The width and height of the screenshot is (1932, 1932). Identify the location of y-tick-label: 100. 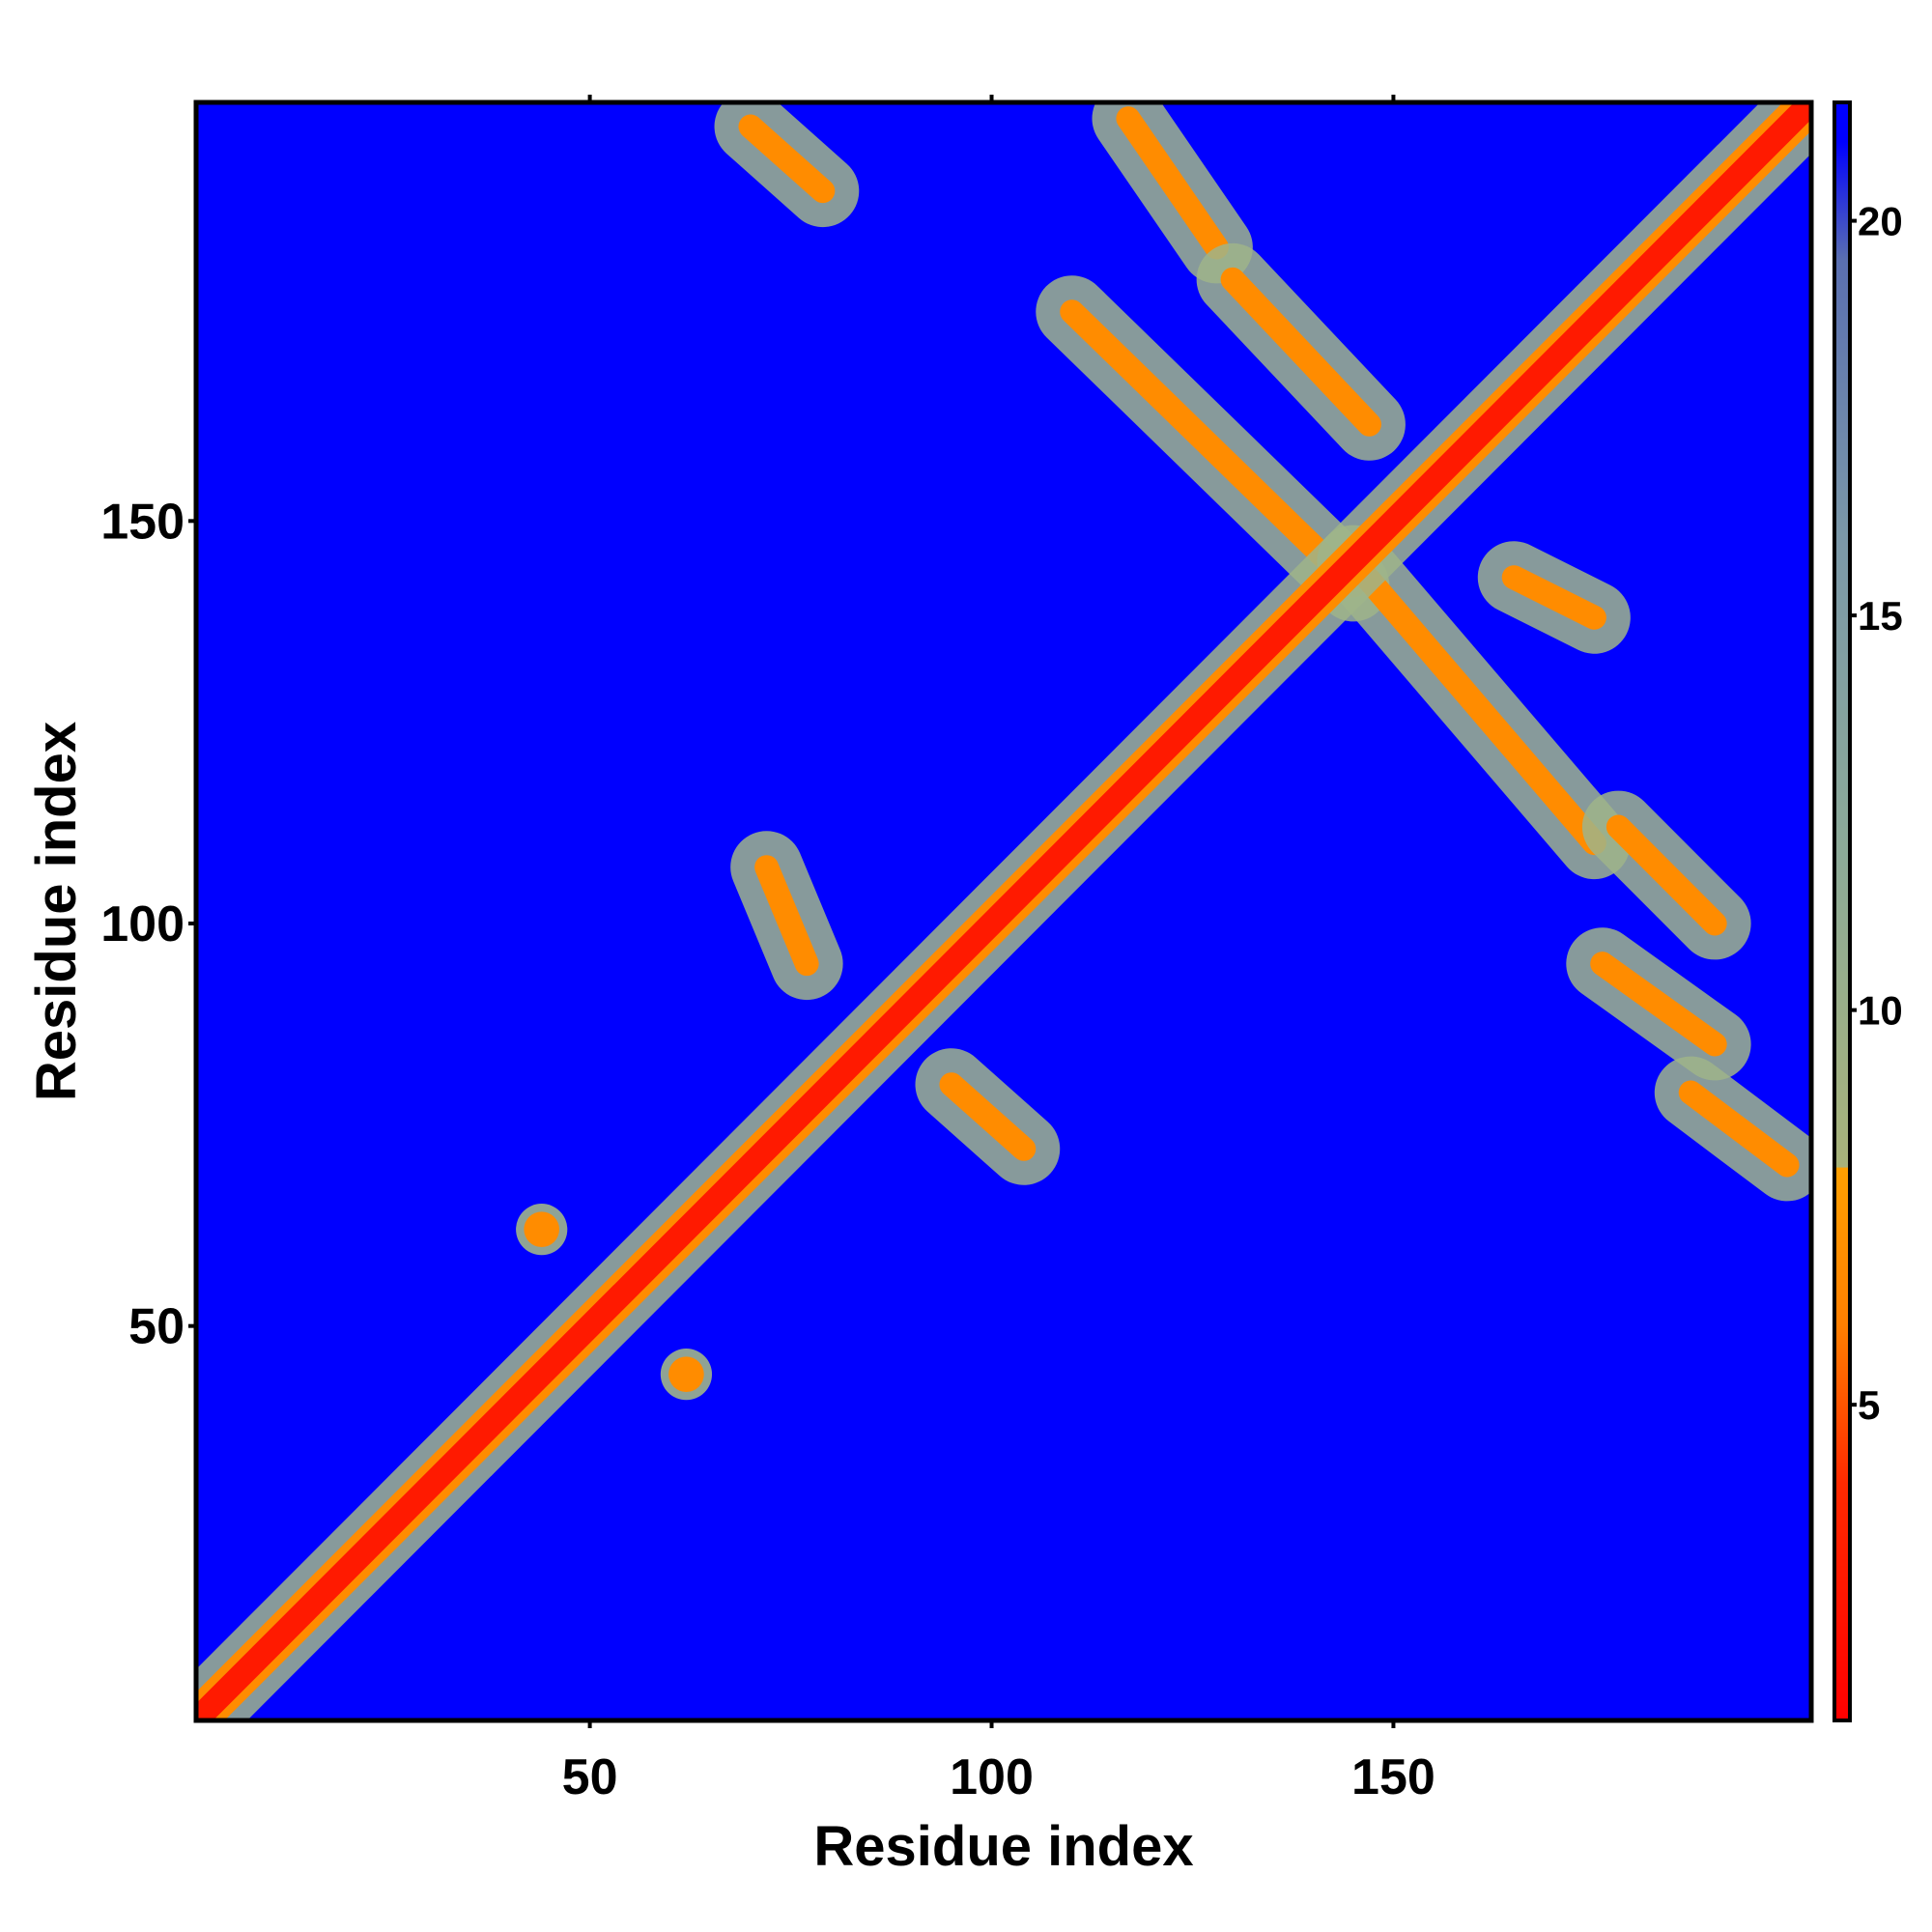
(142, 924).